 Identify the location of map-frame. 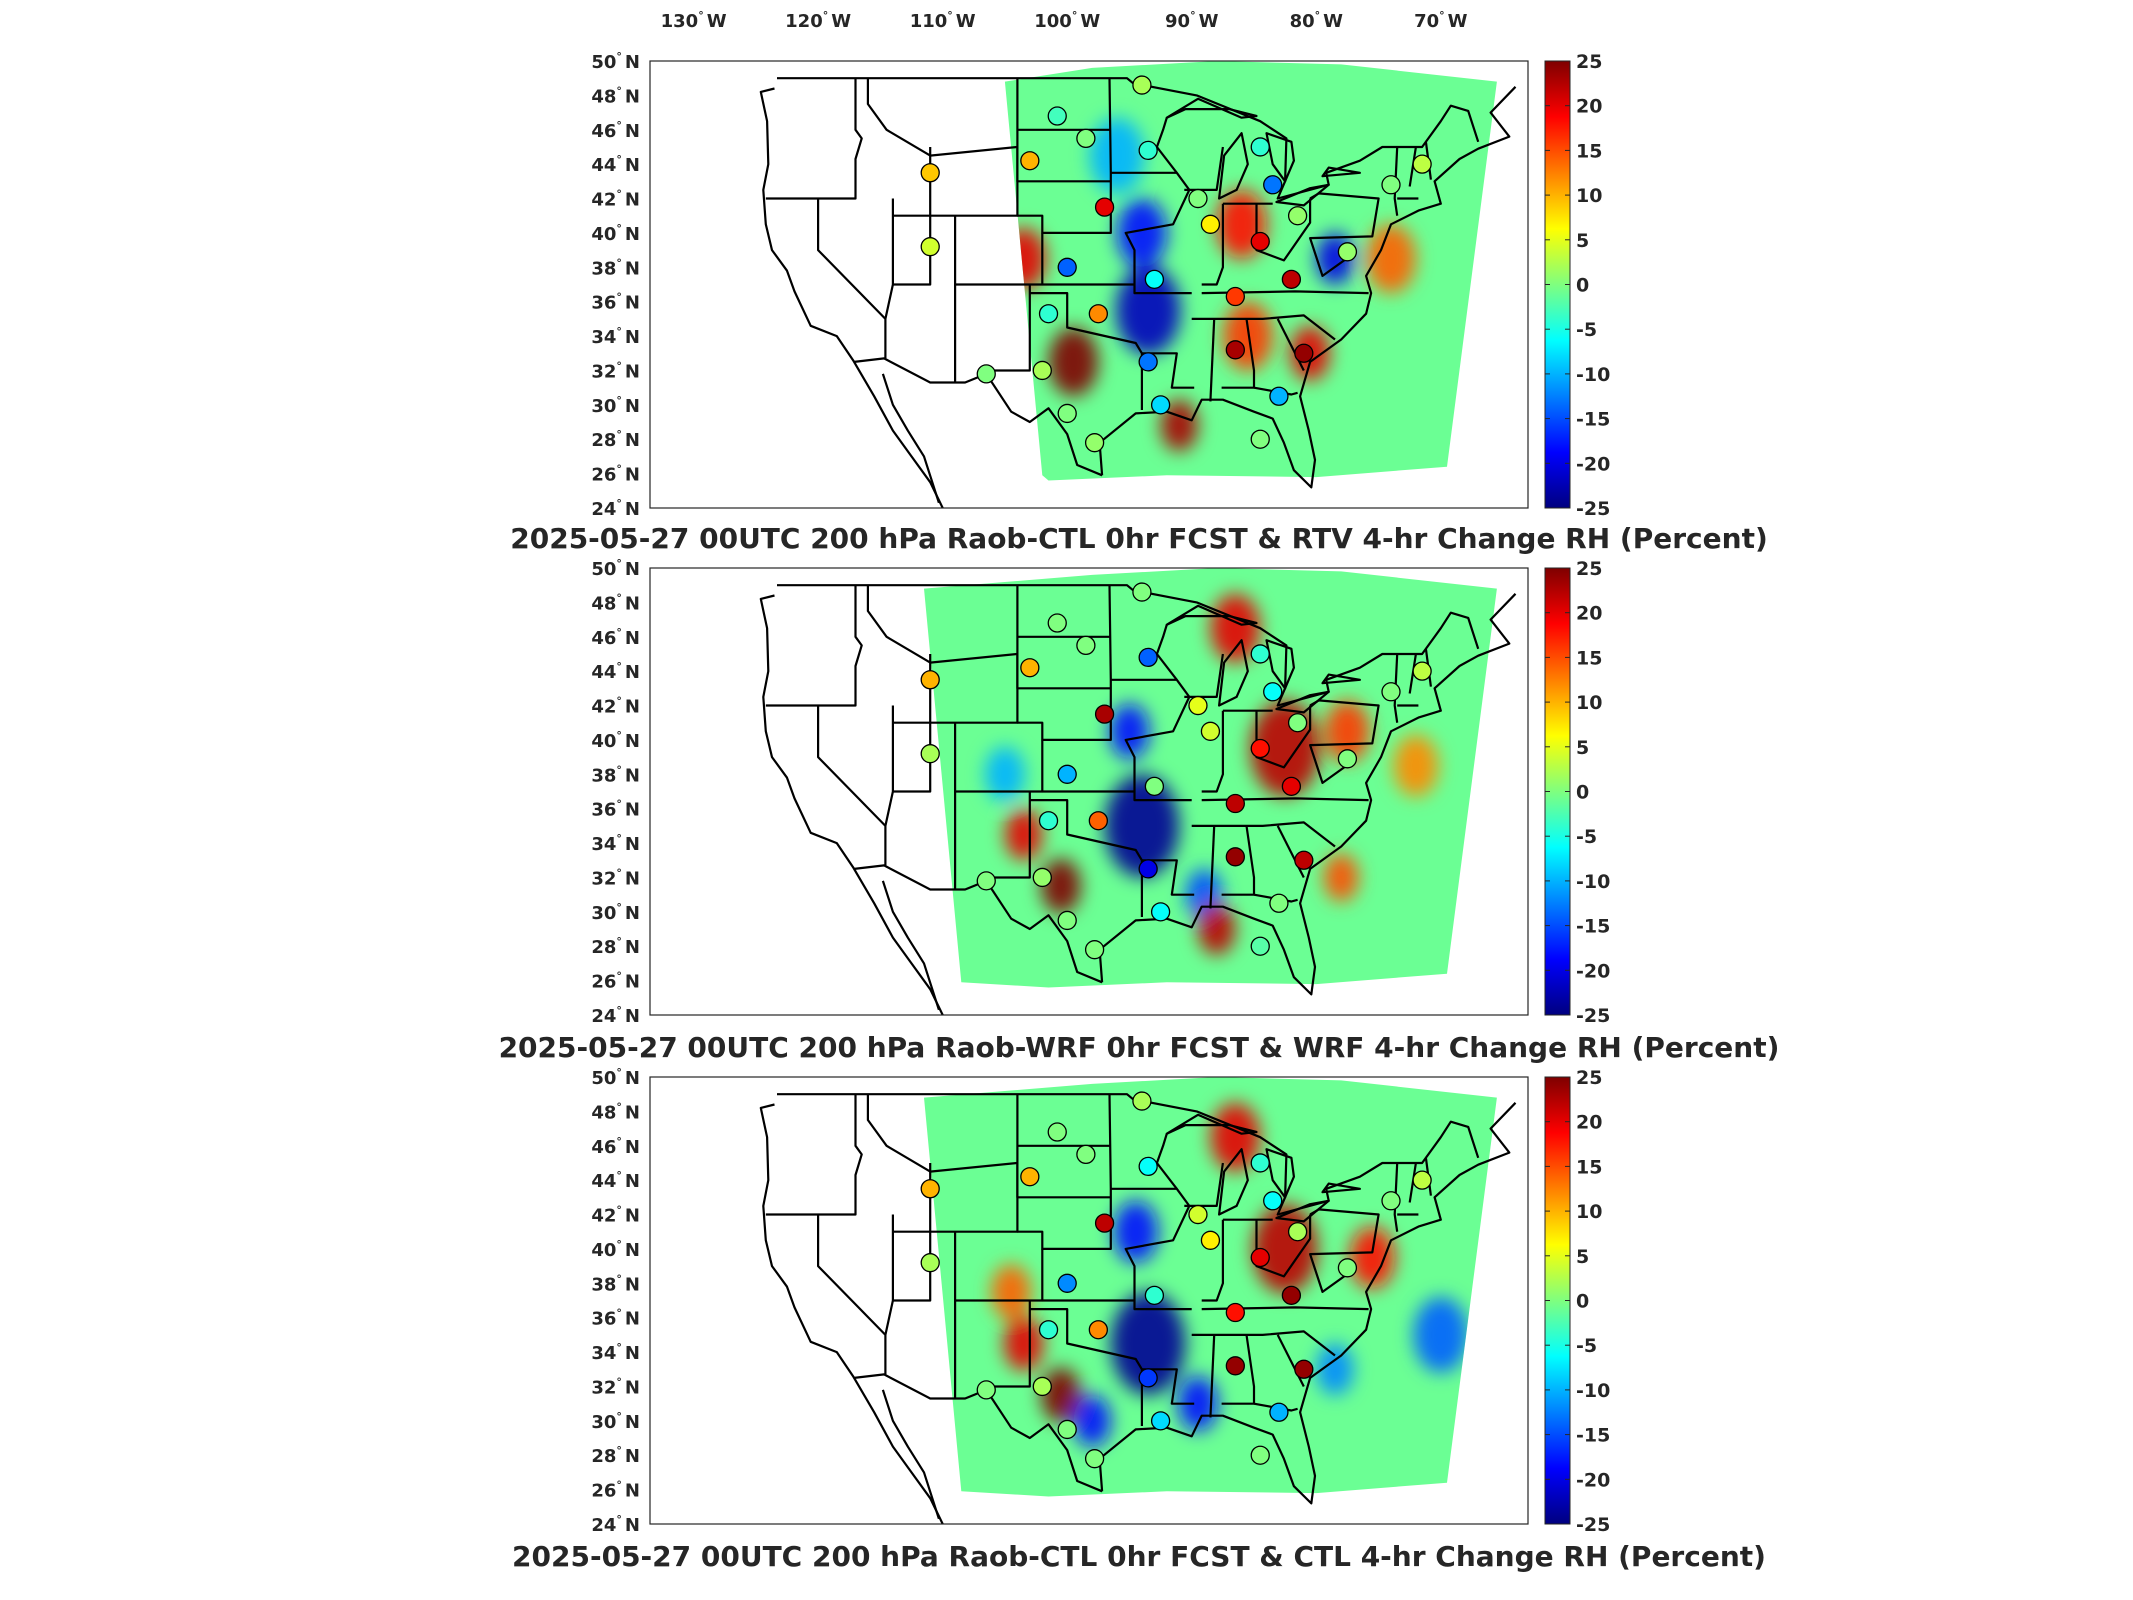
(1089, 1300).